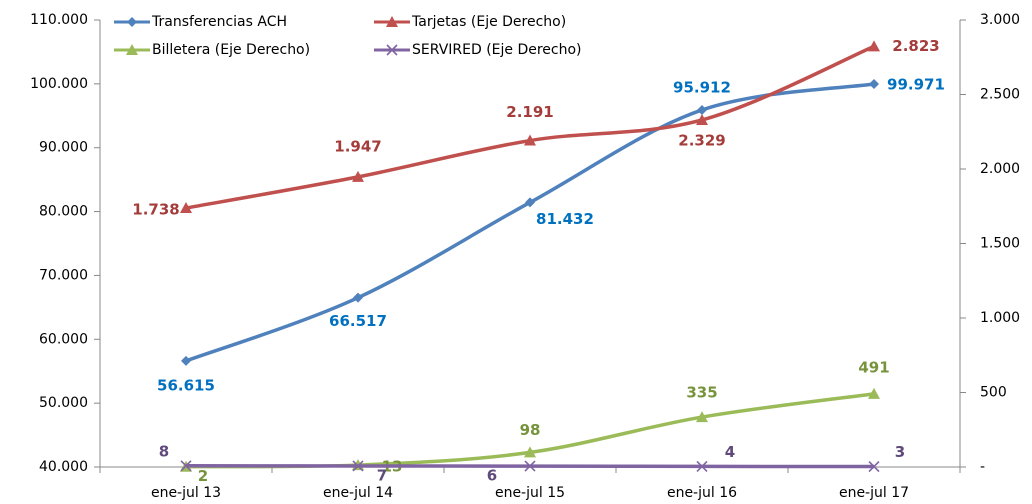 The image size is (1032, 504). Describe the element at coordinates (1000, 95) in the screenshot. I see `y2-tick-label: 2.500` at that location.